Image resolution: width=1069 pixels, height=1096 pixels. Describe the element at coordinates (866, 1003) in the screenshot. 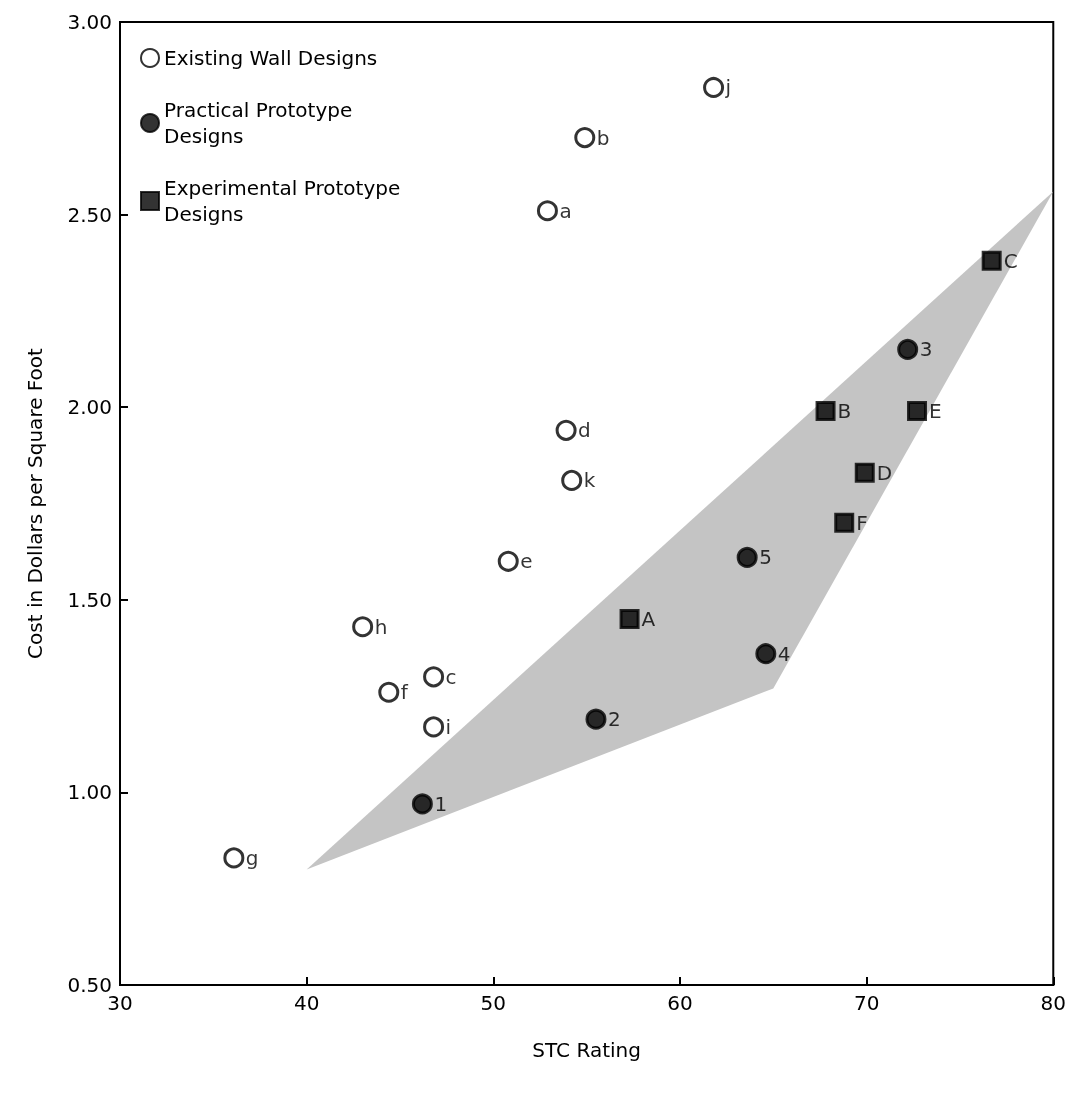

I see `x-tick-label: 70` at that location.